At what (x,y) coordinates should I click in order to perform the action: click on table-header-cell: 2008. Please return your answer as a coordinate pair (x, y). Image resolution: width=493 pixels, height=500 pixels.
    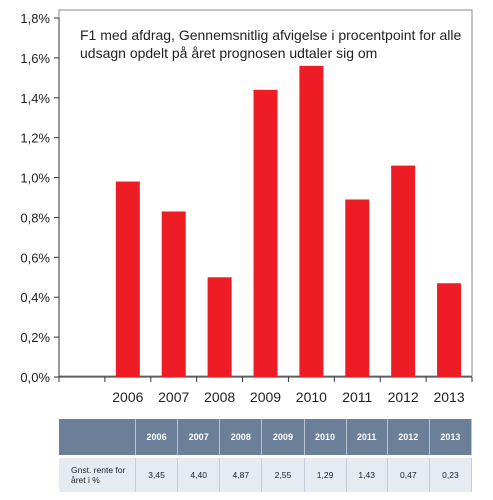
    Looking at the image, I should click on (241, 437).